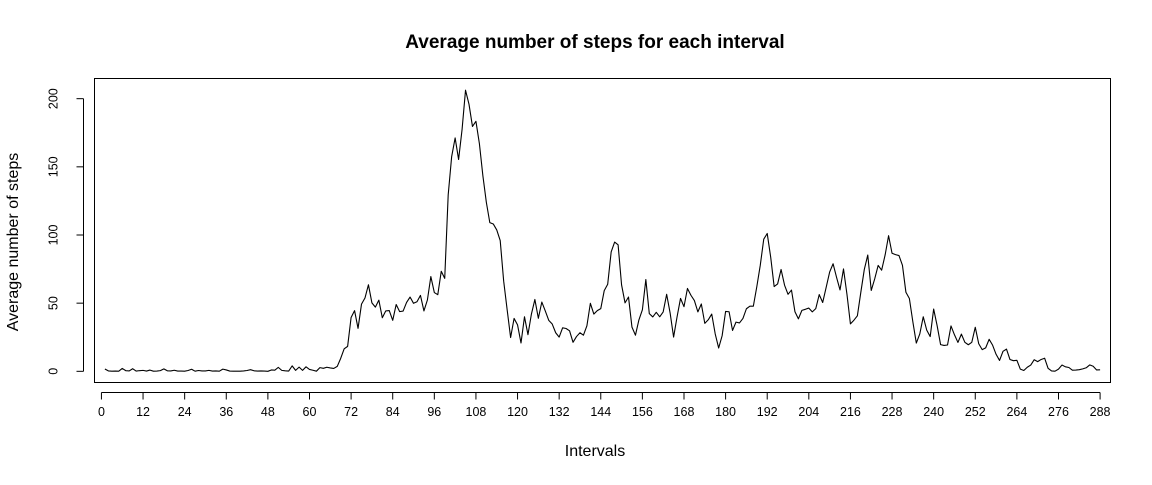 This screenshot has width=1152, height=485. What do you see at coordinates (54, 371) in the screenshot?
I see `y-tick-label: 0` at bounding box center [54, 371].